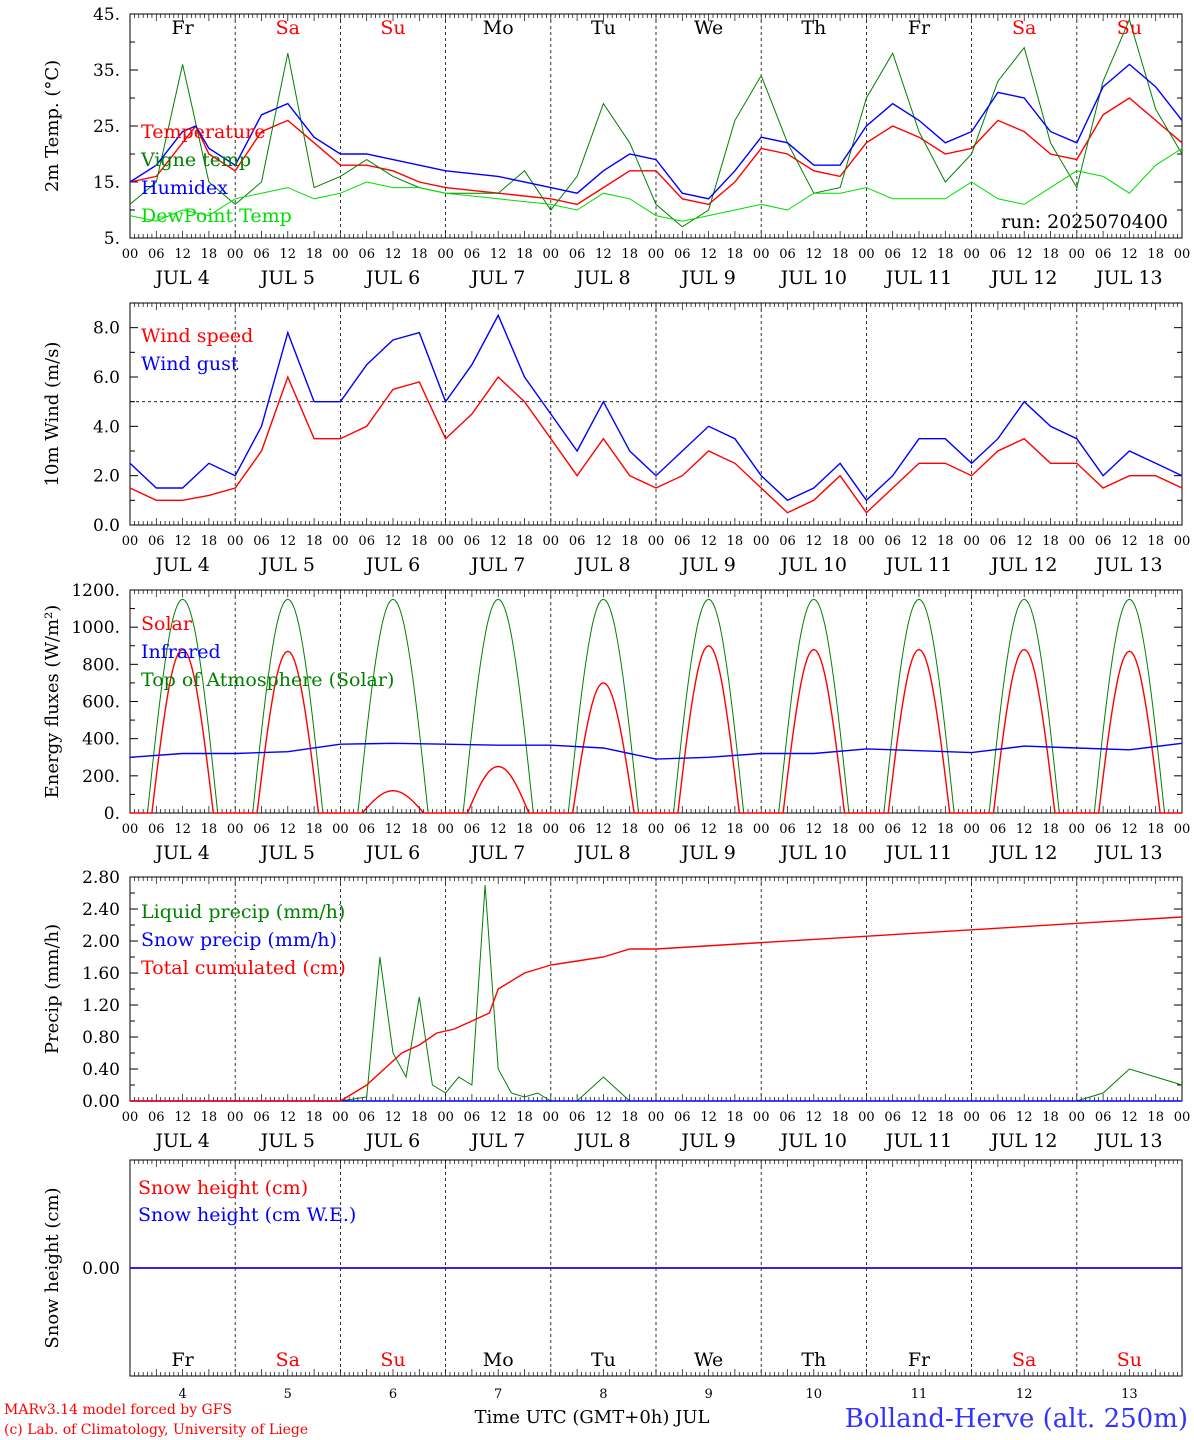 The height and width of the screenshot is (1440, 1194). What do you see at coordinates (919, 1360) in the screenshot?
I see `weekday-label: Fr` at bounding box center [919, 1360].